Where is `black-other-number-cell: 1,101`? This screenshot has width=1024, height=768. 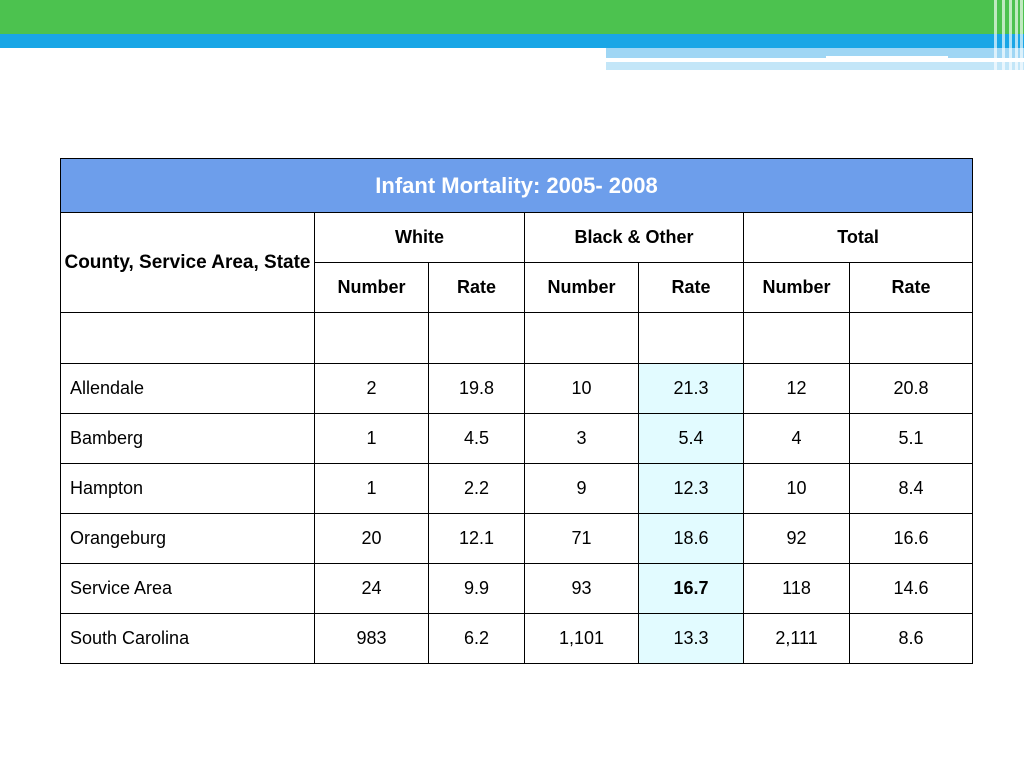 black-other-number-cell: 1,101 is located at coordinates (581, 638).